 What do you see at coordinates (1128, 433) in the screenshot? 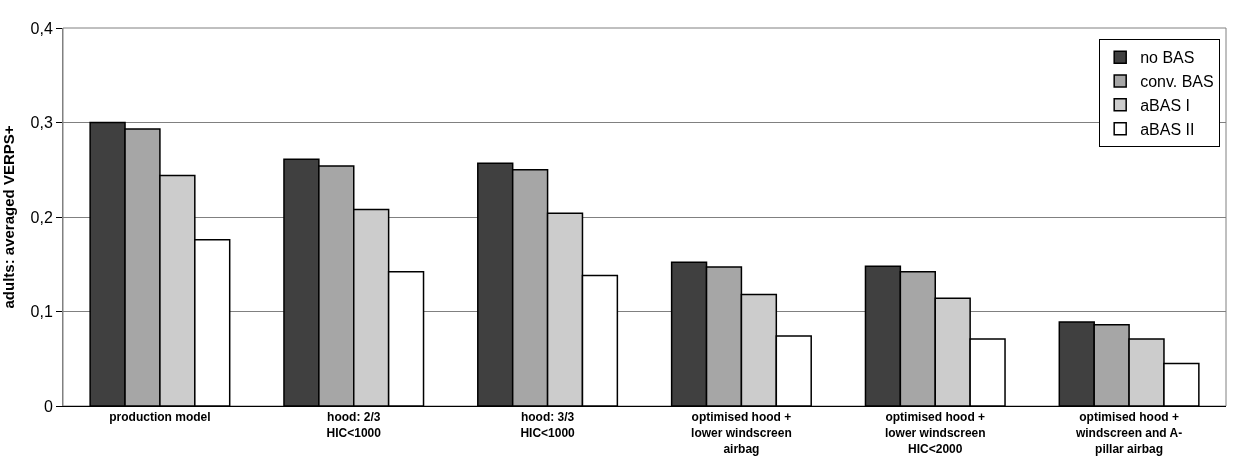
I see `x-tick-label: optimised hood + windscreen and A- pillar airbag` at bounding box center [1128, 433].